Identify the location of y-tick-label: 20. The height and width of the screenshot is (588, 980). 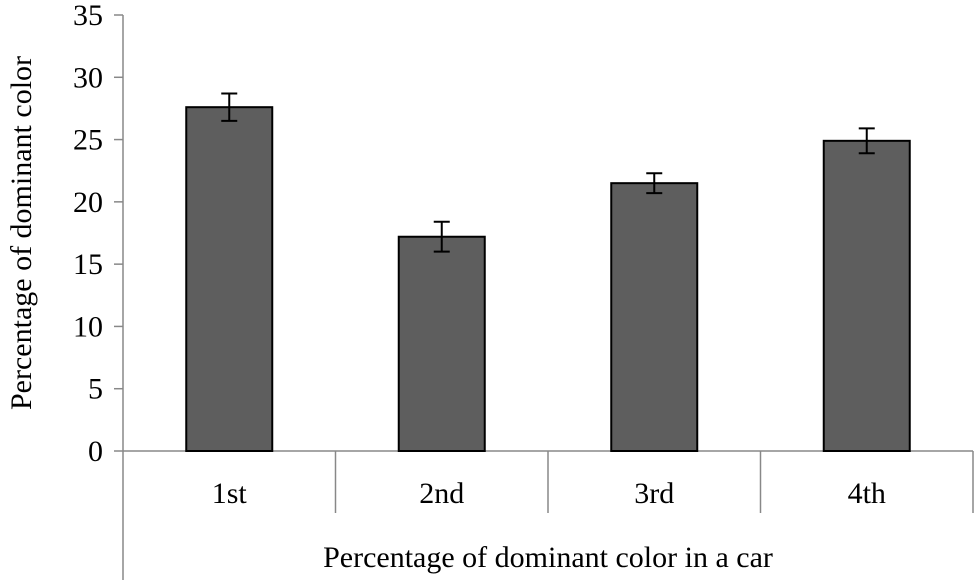
(88, 202).